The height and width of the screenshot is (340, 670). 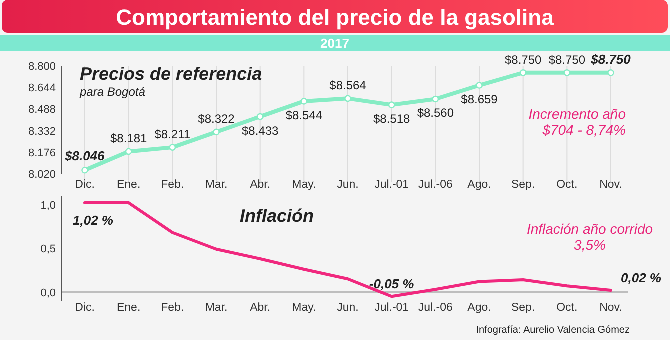 I want to click on data-label: $8.046, so click(x=85, y=156).